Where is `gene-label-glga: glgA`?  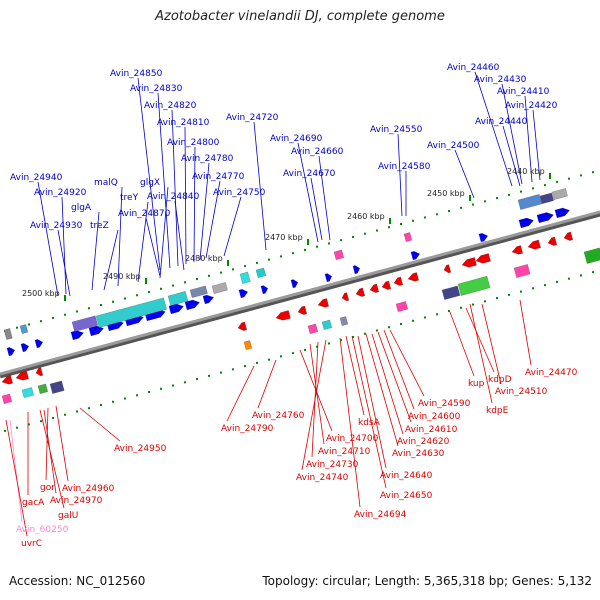 gene-label-glga: glgA is located at coordinates (81, 208).